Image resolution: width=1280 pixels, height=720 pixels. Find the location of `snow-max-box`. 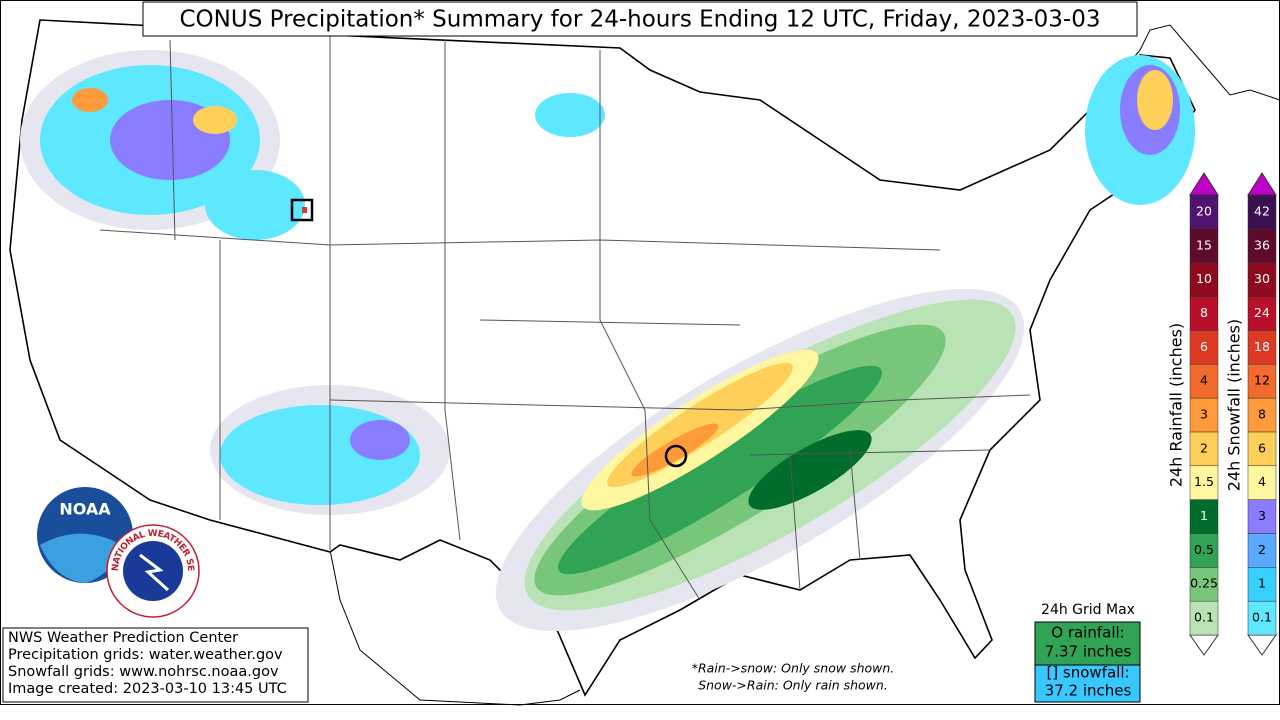

snow-max-box is located at coordinates (1087, 683).